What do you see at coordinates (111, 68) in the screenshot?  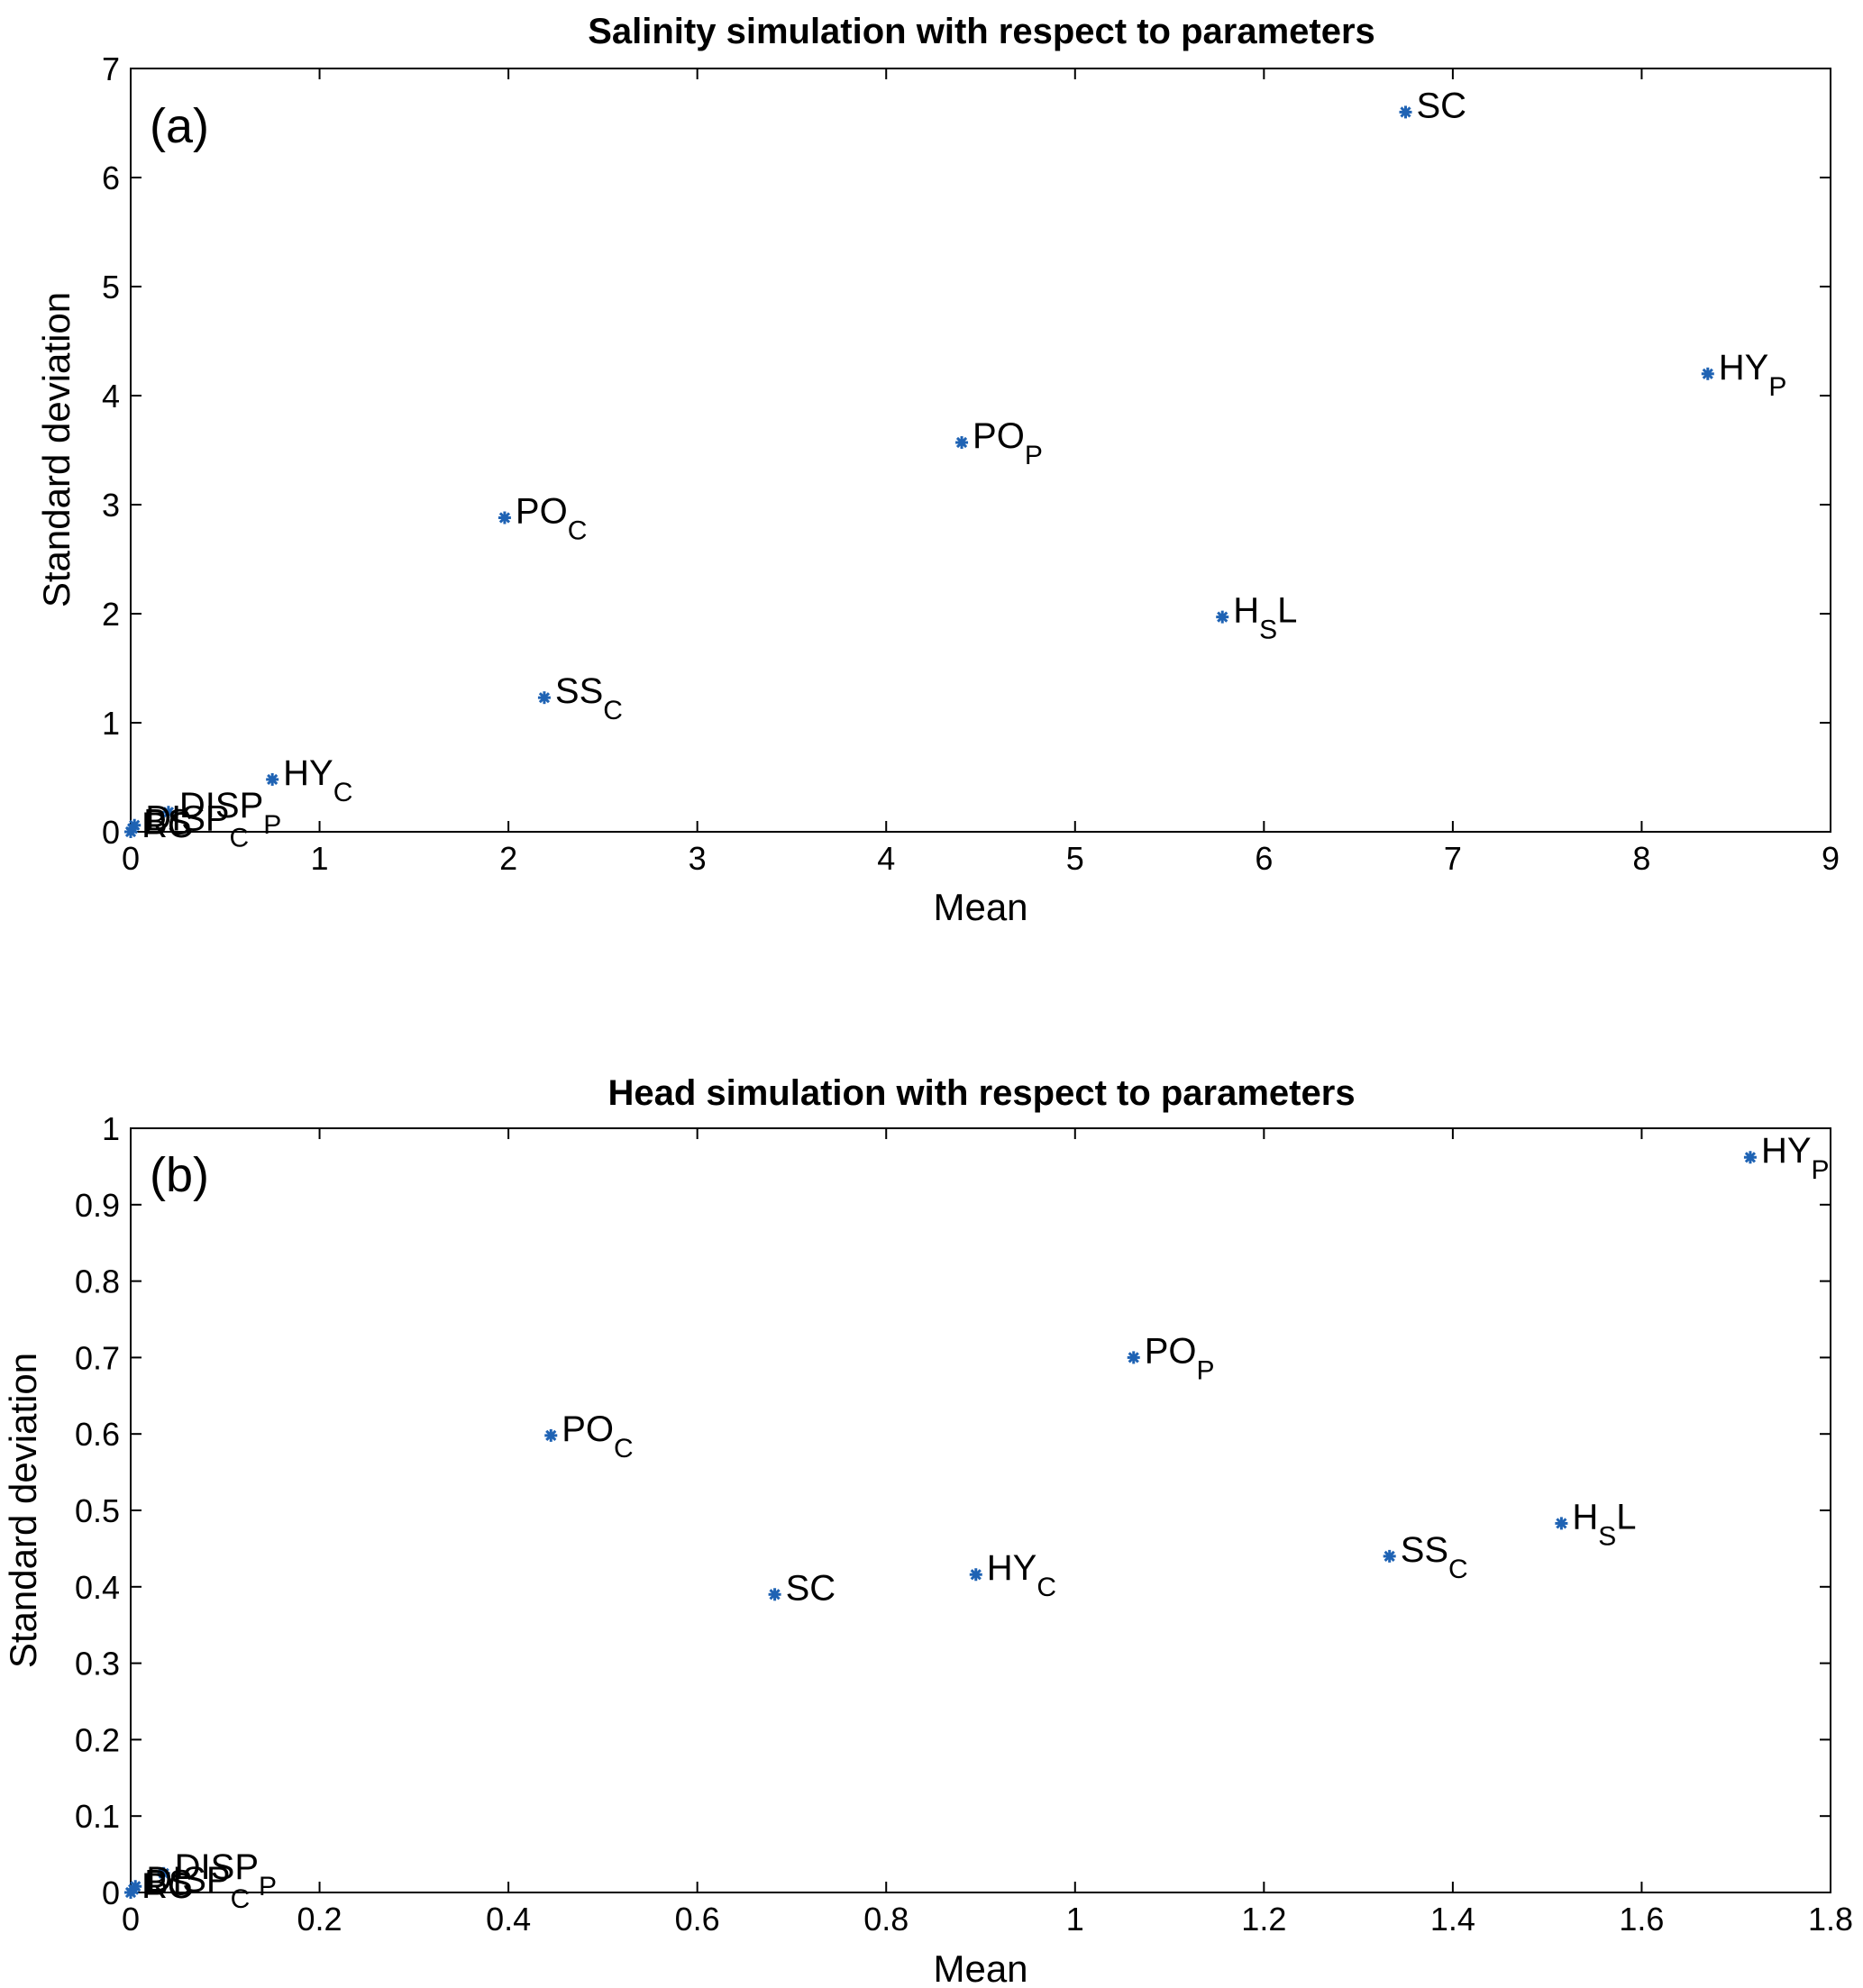 I see `y-tick-label: 7` at bounding box center [111, 68].